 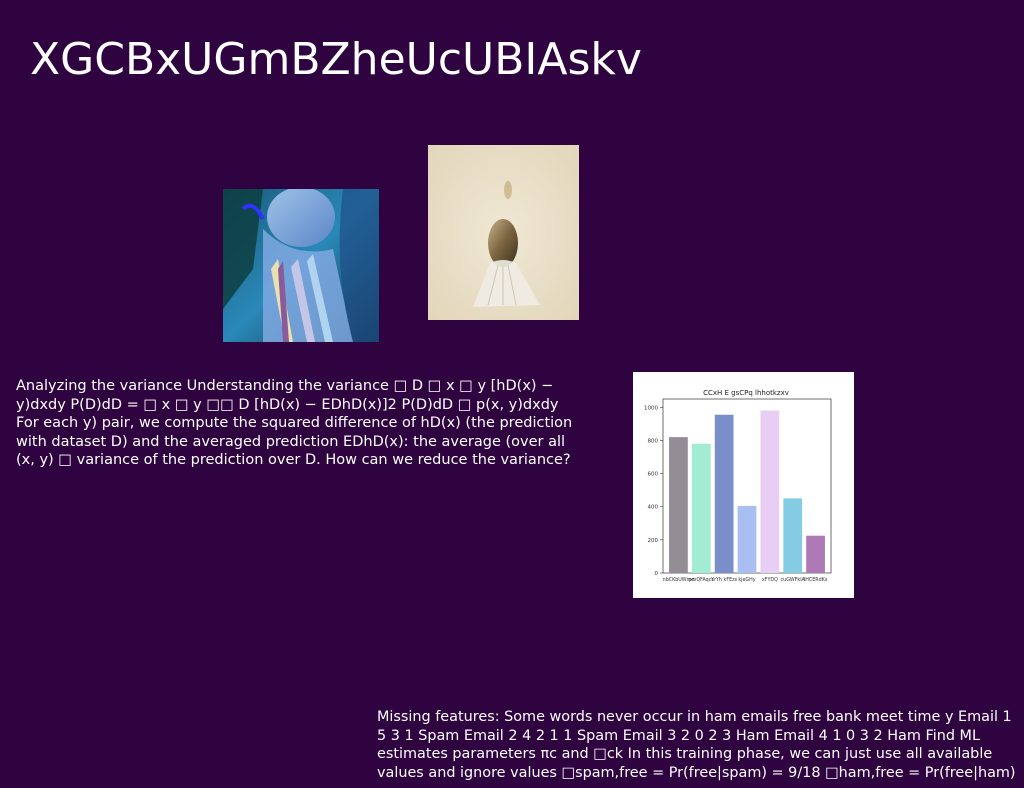 I want to click on y-tick-label: 1000, so click(x=651, y=408).